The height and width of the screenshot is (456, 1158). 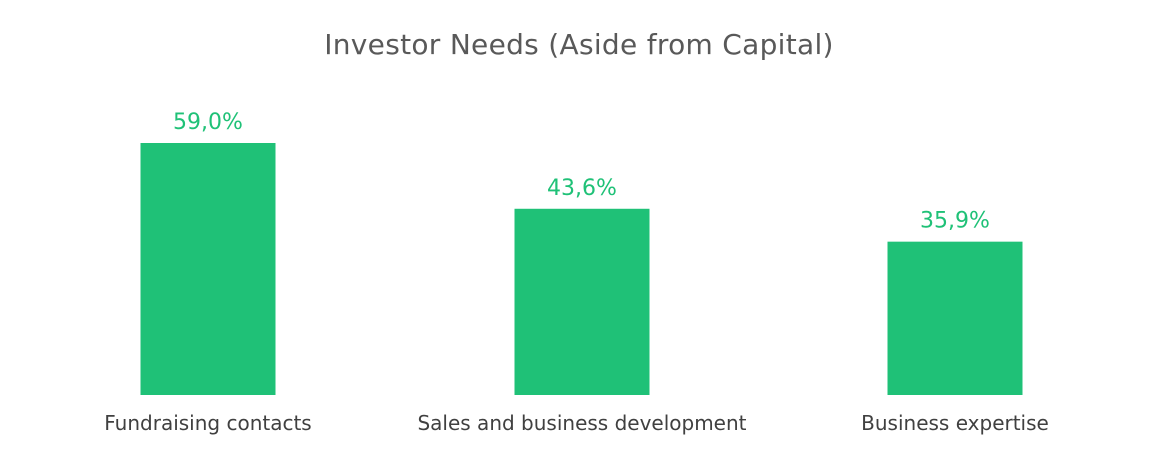 What do you see at coordinates (579, 44) in the screenshot?
I see `chart-title: Investor Needs (Aside from Capital)` at bounding box center [579, 44].